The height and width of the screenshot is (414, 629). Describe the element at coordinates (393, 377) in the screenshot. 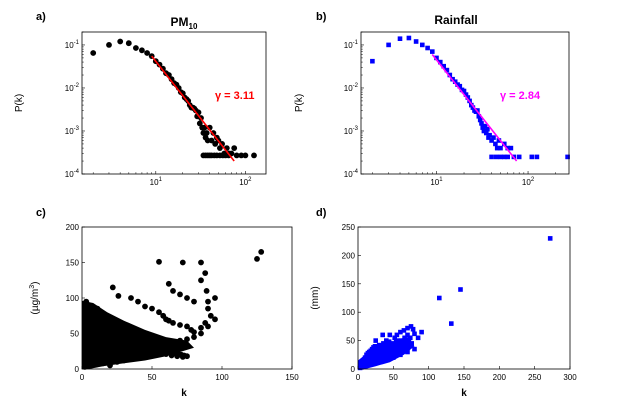

I see `panel-d-xtick-label: 50` at that location.